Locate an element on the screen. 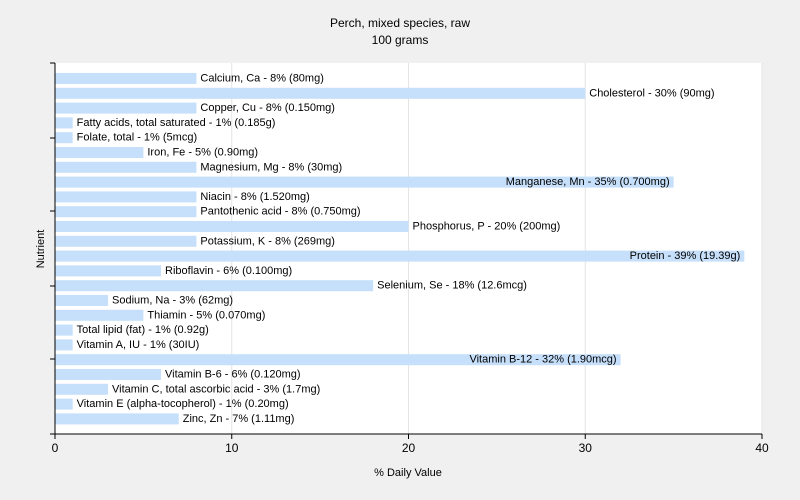  bar-label: Magnesium, Mg - 8% (30mg) is located at coordinates (271, 167).